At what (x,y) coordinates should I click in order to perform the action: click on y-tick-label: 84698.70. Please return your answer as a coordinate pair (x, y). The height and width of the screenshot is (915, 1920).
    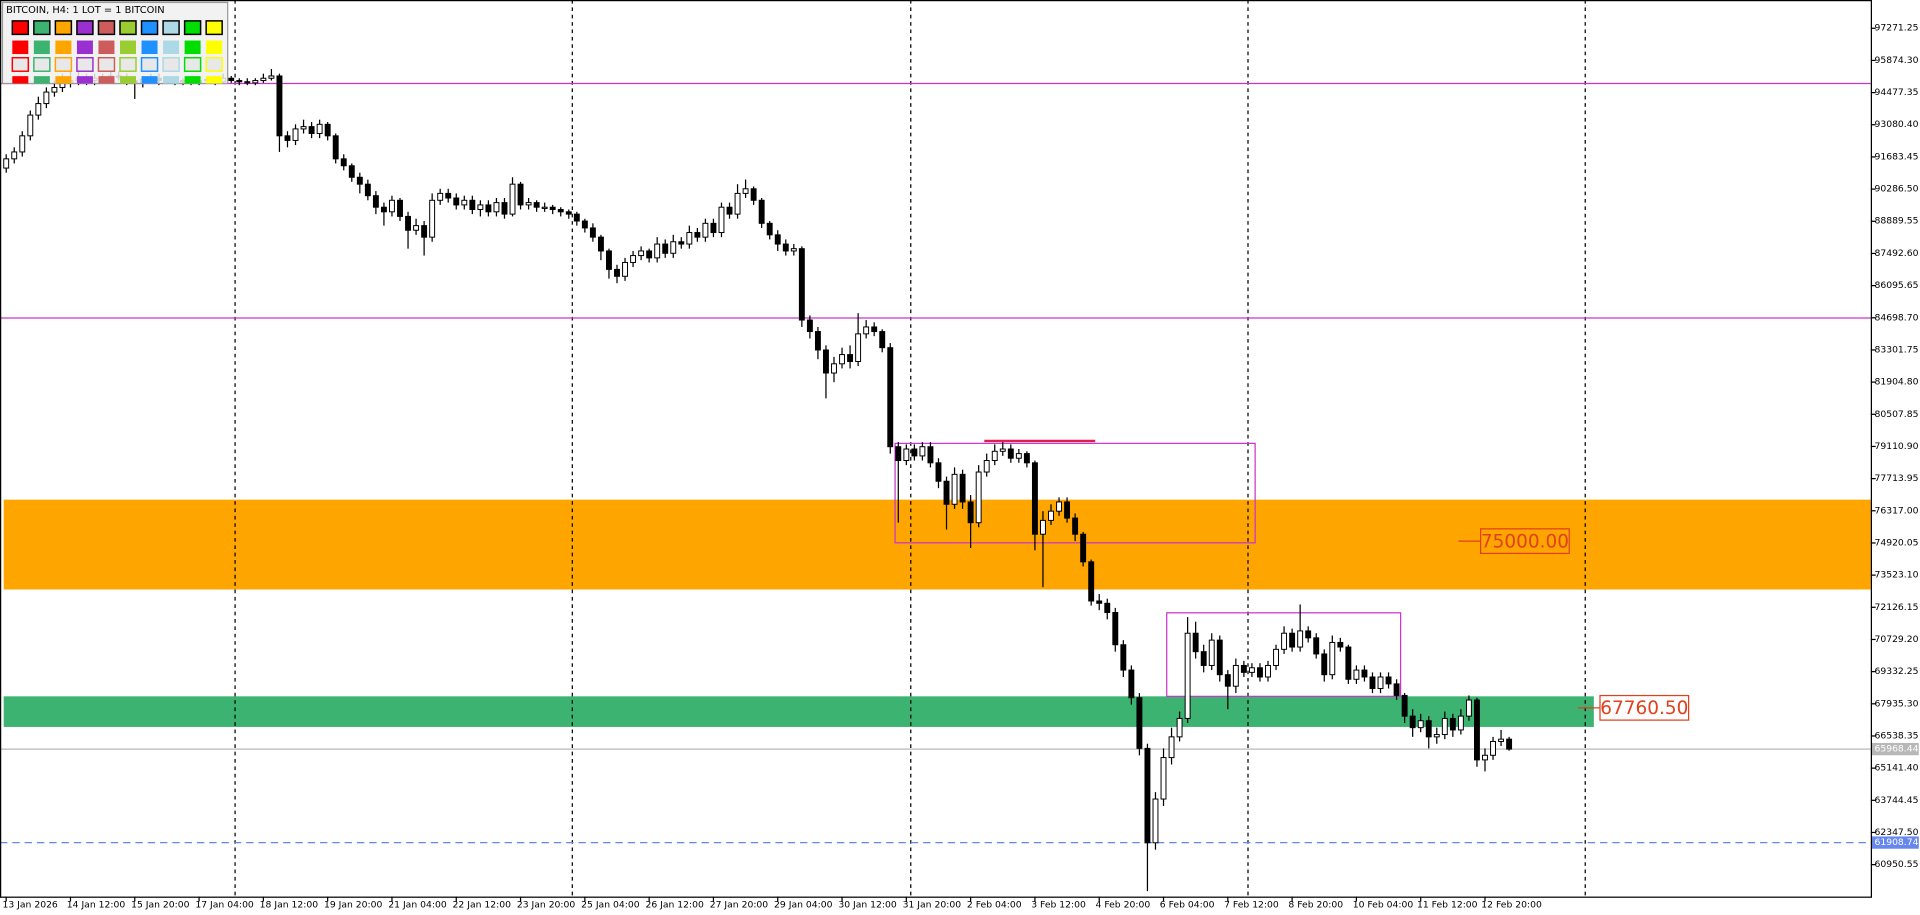
    Looking at the image, I should click on (1896, 317).